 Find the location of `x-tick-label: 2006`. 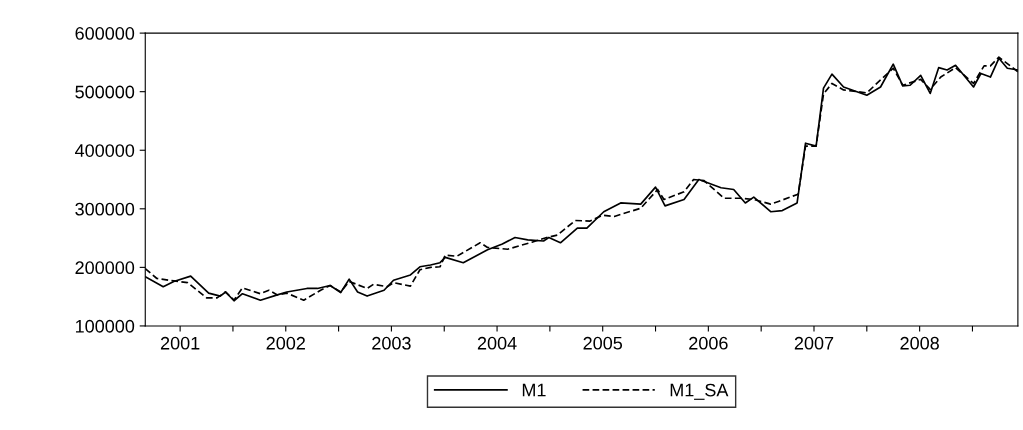

x-tick-label: 2006 is located at coordinates (708, 343).